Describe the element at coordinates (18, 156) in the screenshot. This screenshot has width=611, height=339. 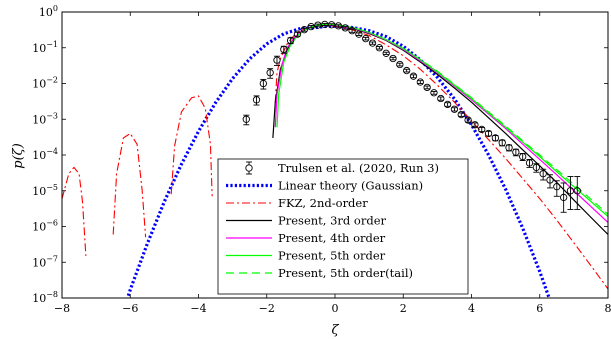
I see `y-axis-label: p(ζ)` at that location.